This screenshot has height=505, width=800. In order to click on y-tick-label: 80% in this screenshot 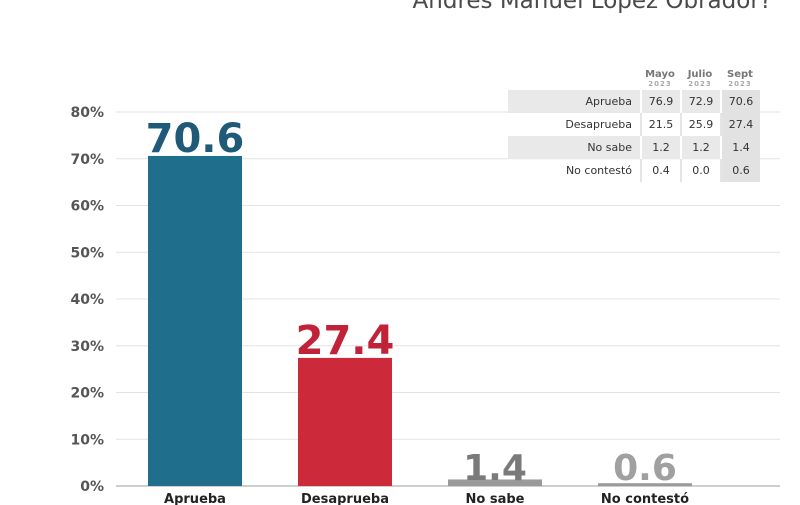, I will do `click(87, 113)`.